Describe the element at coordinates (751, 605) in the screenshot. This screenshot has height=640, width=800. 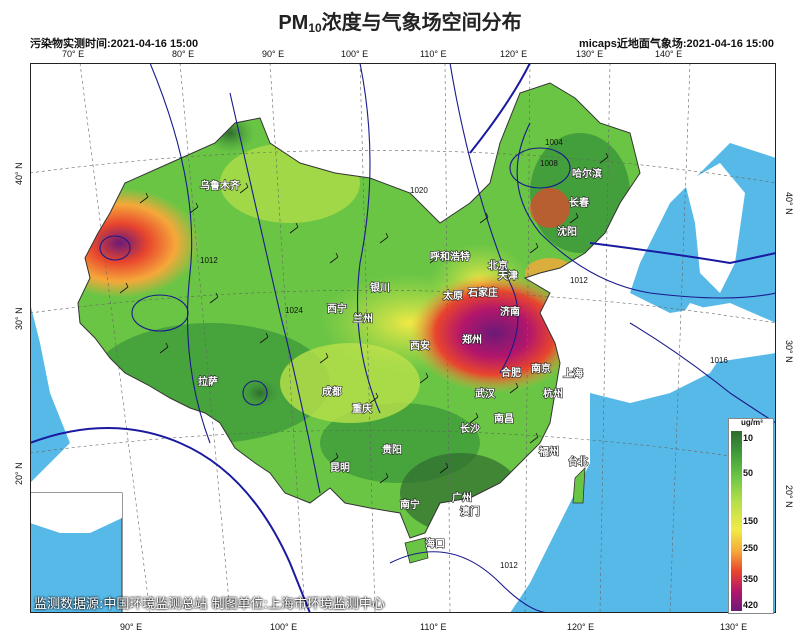
I see `legend-label: 420` at that location.